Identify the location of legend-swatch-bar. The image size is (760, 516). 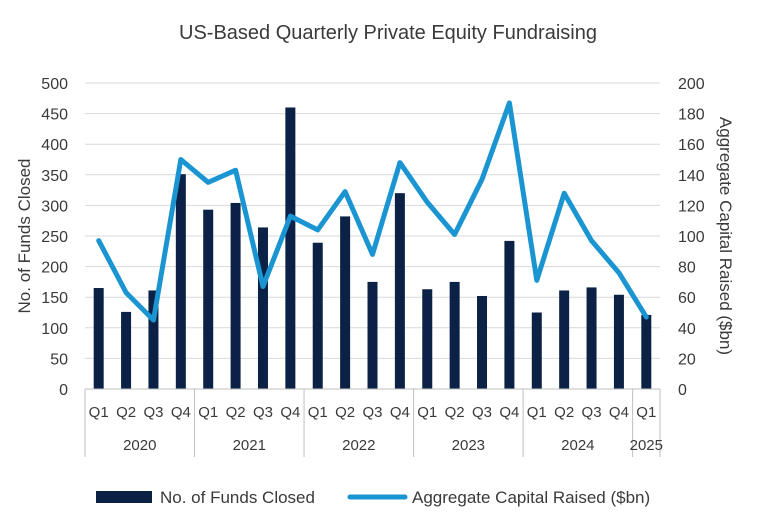
(124, 497).